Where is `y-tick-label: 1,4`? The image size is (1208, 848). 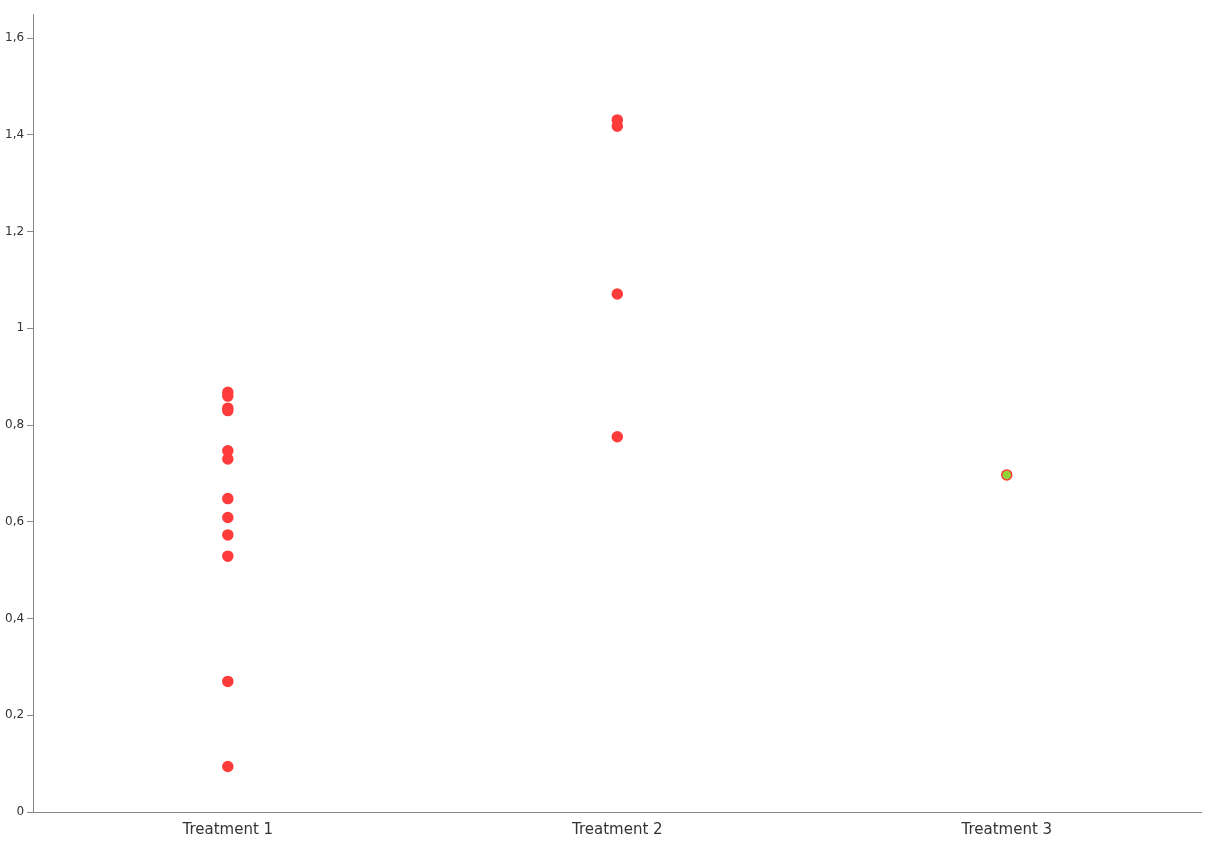
y-tick-label: 1,4 is located at coordinates (14, 134).